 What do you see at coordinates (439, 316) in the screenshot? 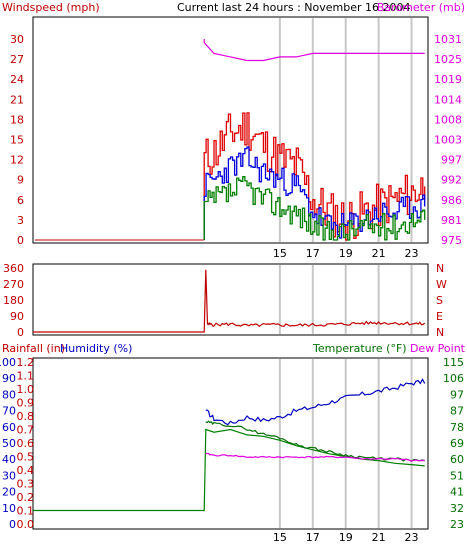
I see `compass-tick: E` at bounding box center [439, 316].